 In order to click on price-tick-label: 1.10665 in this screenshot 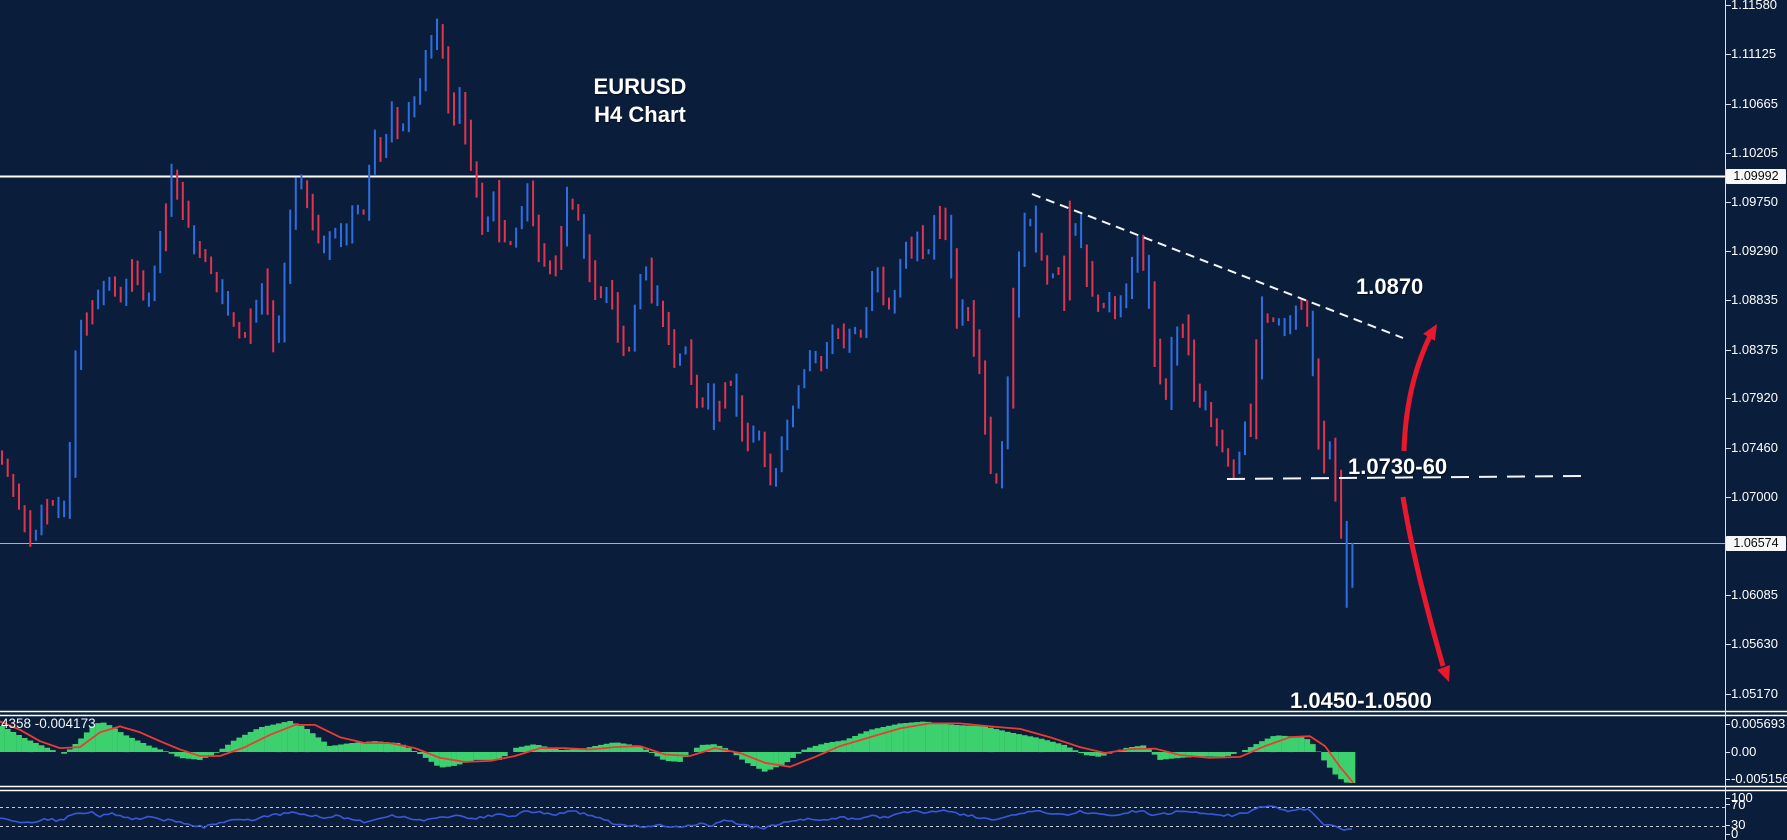, I will do `click(1754, 103)`.